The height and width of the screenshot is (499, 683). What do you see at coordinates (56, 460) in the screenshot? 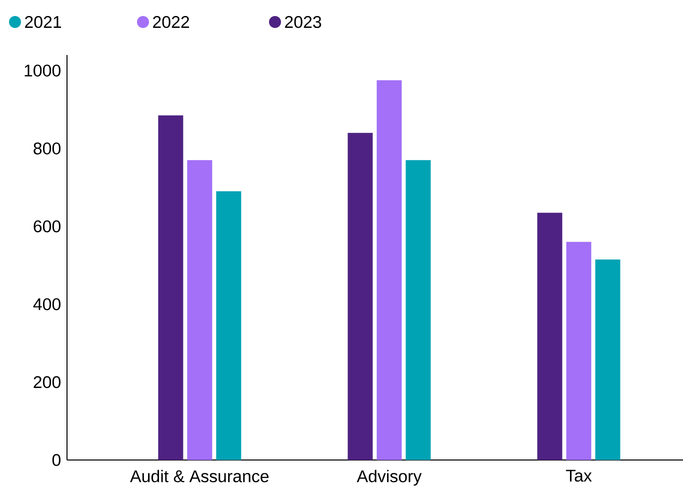
I see `y-tick-label: 0` at bounding box center [56, 460].